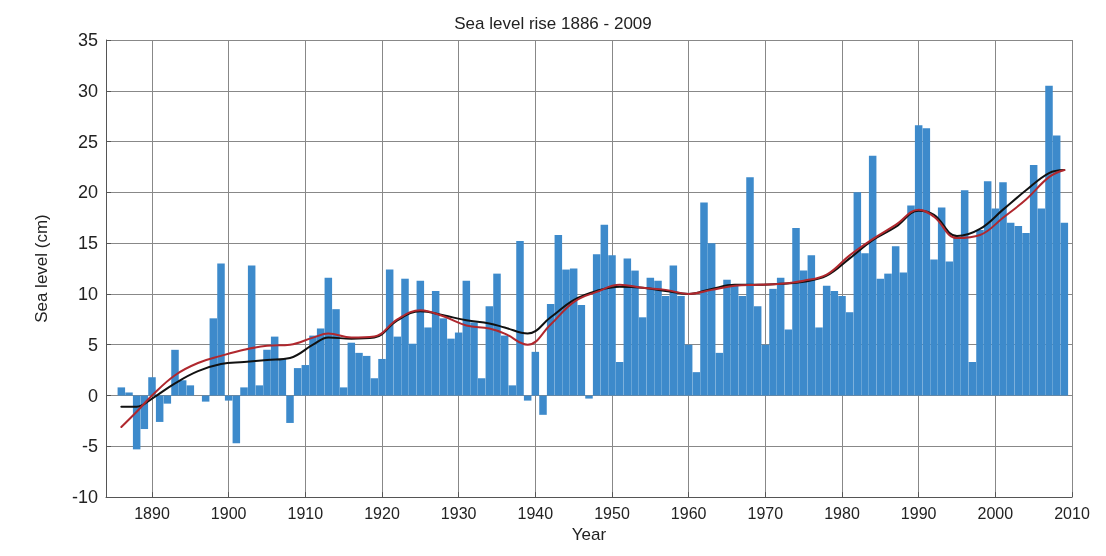  What do you see at coordinates (995, 513) in the screenshot?
I see `x-tick-label: 2000` at bounding box center [995, 513].